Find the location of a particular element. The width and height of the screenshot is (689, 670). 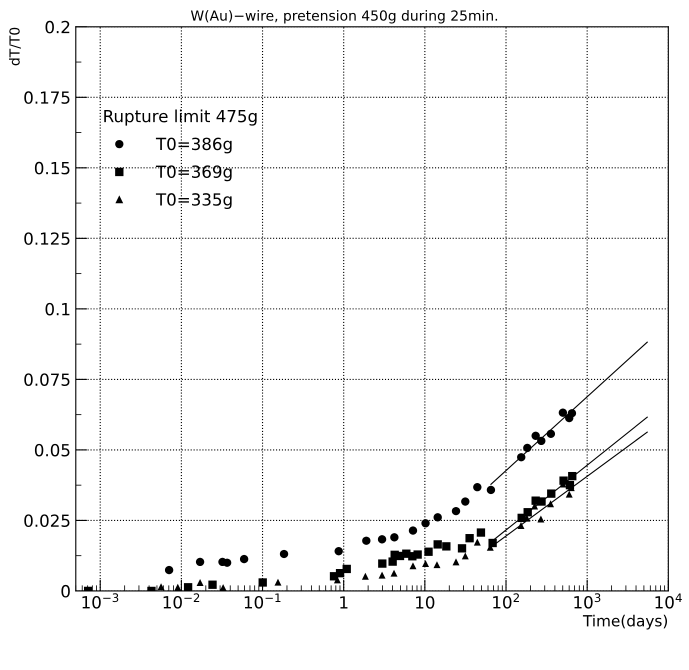

x-tick-label: 10$^{−2}$ is located at coordinates (182, 601).